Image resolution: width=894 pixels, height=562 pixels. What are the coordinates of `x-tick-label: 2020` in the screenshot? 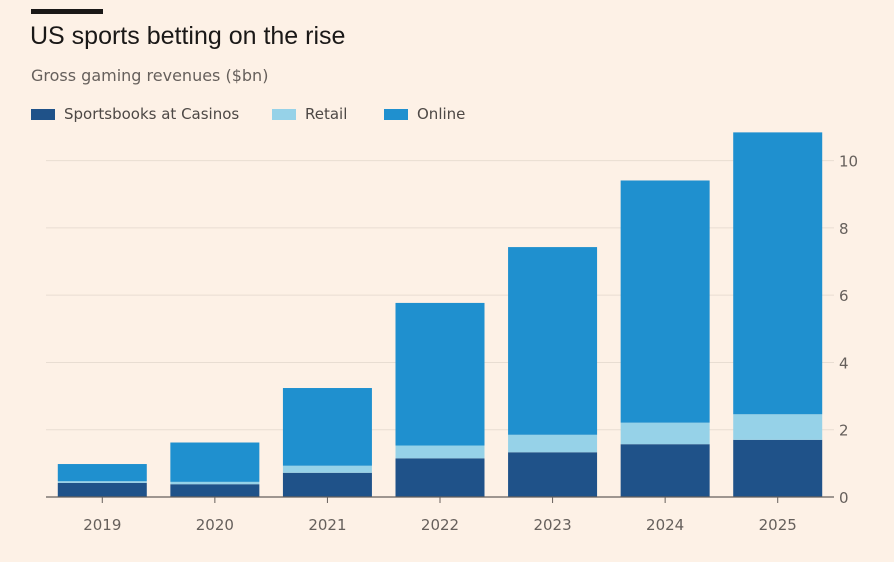 It's located at (215, 525).